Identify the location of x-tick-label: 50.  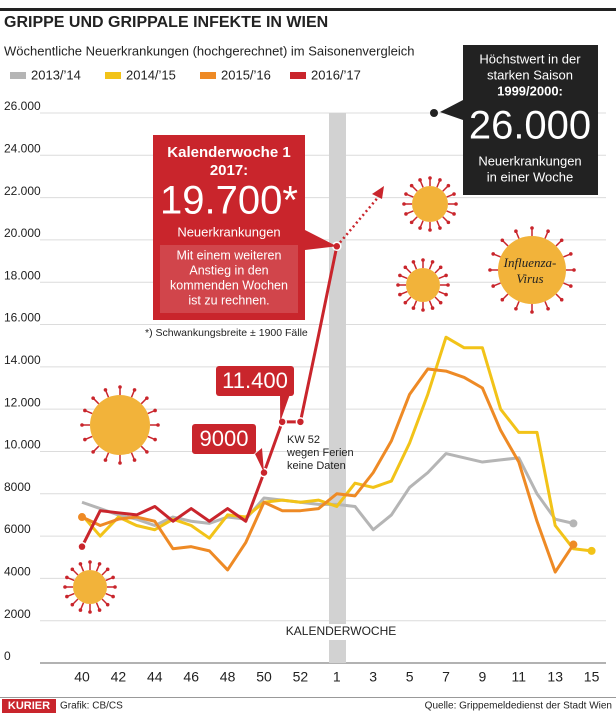
(264, 677).